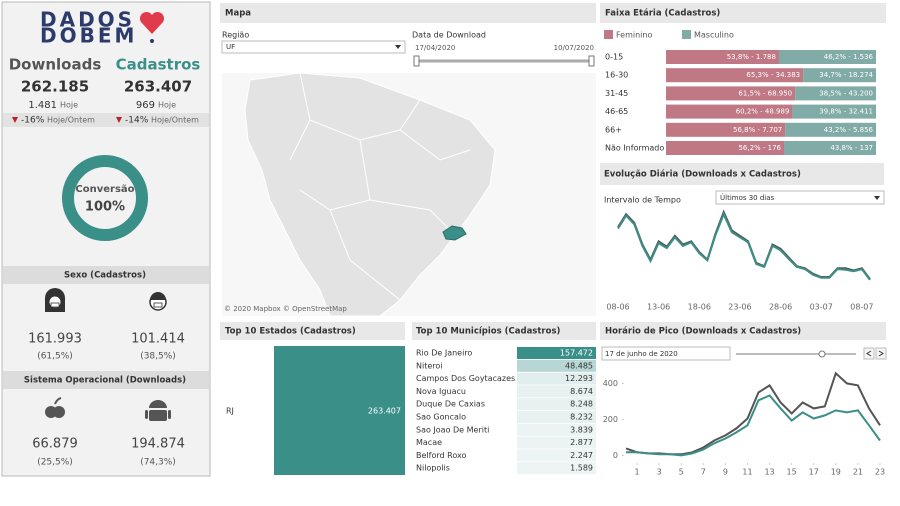 The width and height of the screenshot is (900, 506). What do you see at coordinates (849, 57) in the screenshot?
I see `bar-label: 46,2% - 1.536` at bounding box center [849, 57].